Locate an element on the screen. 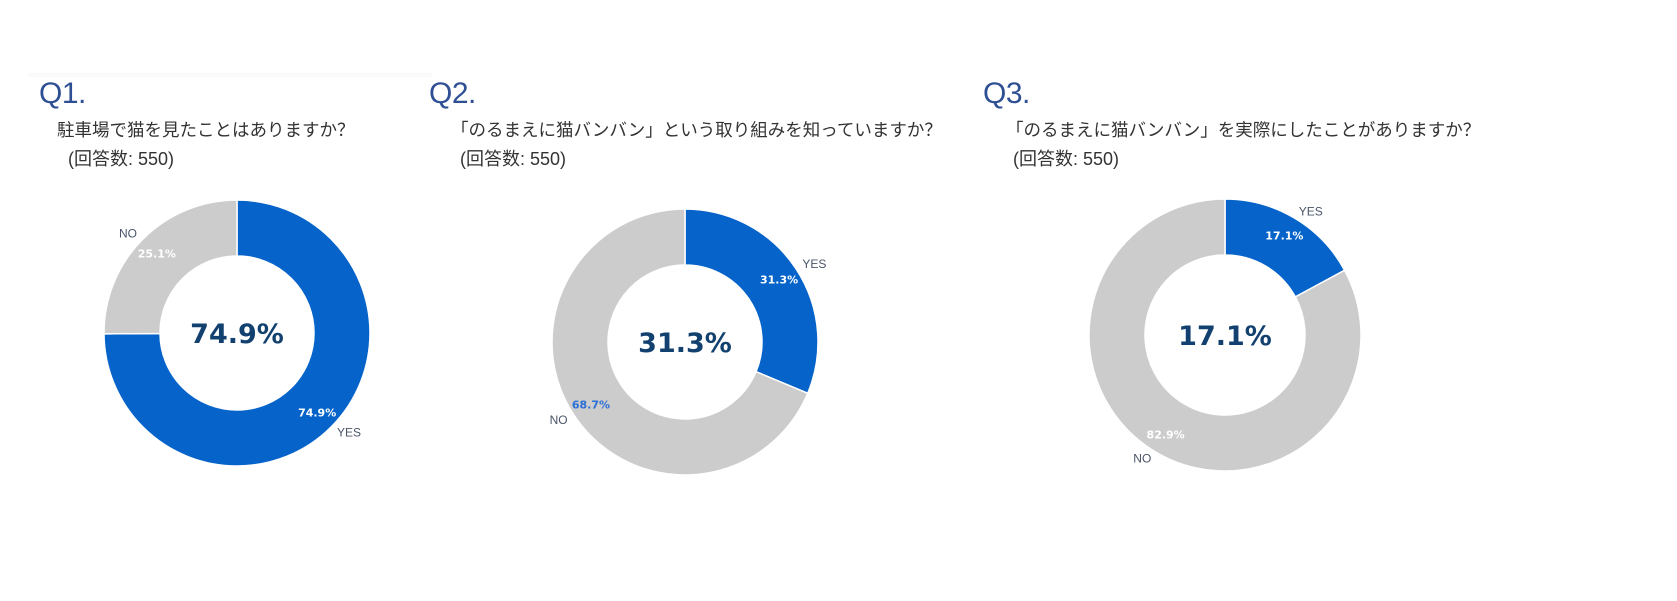 This screenshot has height=601, width=1677. question-number: Q1. is located at coordinates (62, 93).